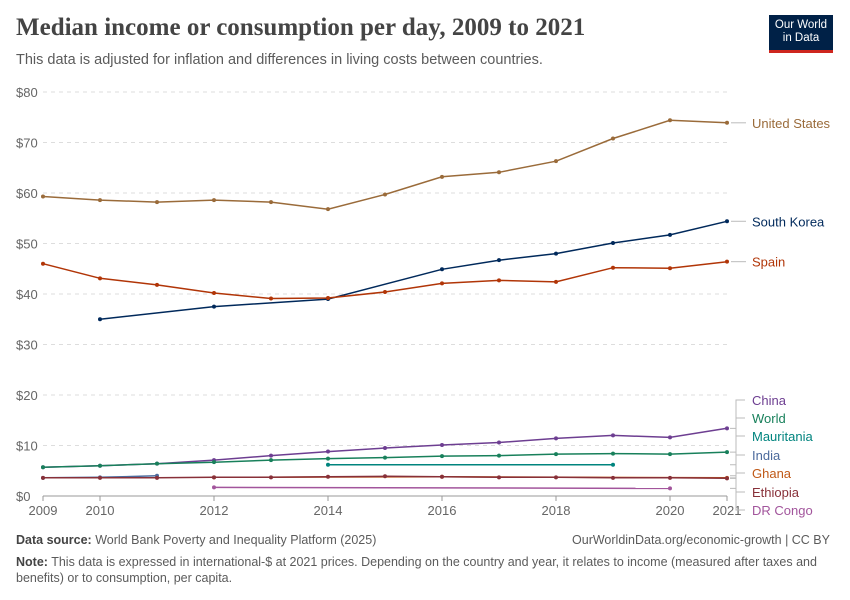  What do you see at coordinates (791, 123) in the screenshot?
I see `series-label-united-states: United States` at bounding box center [791, 123].